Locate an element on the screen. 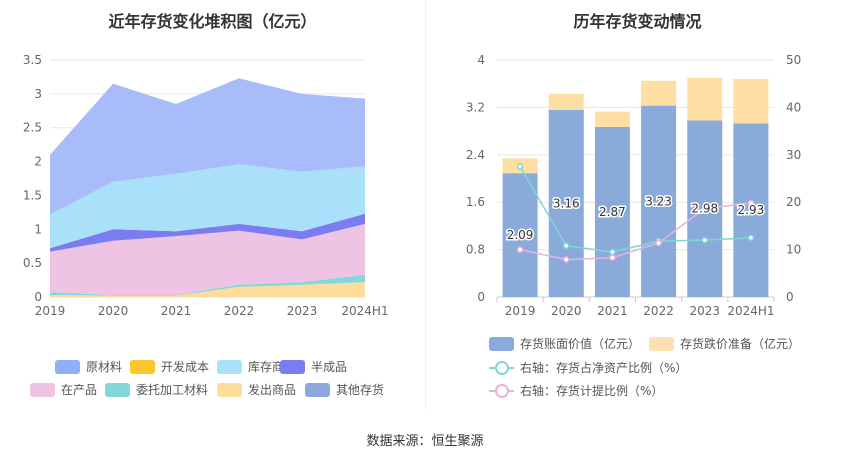  bar-value-label: 2.09 is located at coordinates (520, 235).